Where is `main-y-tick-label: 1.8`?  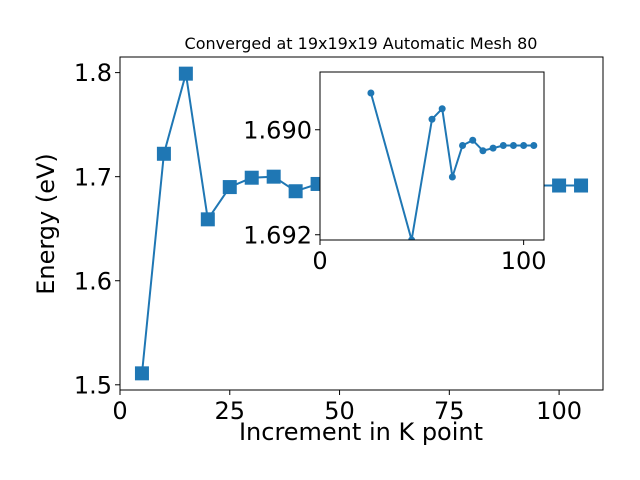
main-y-tick-label: 1.8 is located at coordinates (93, 73).